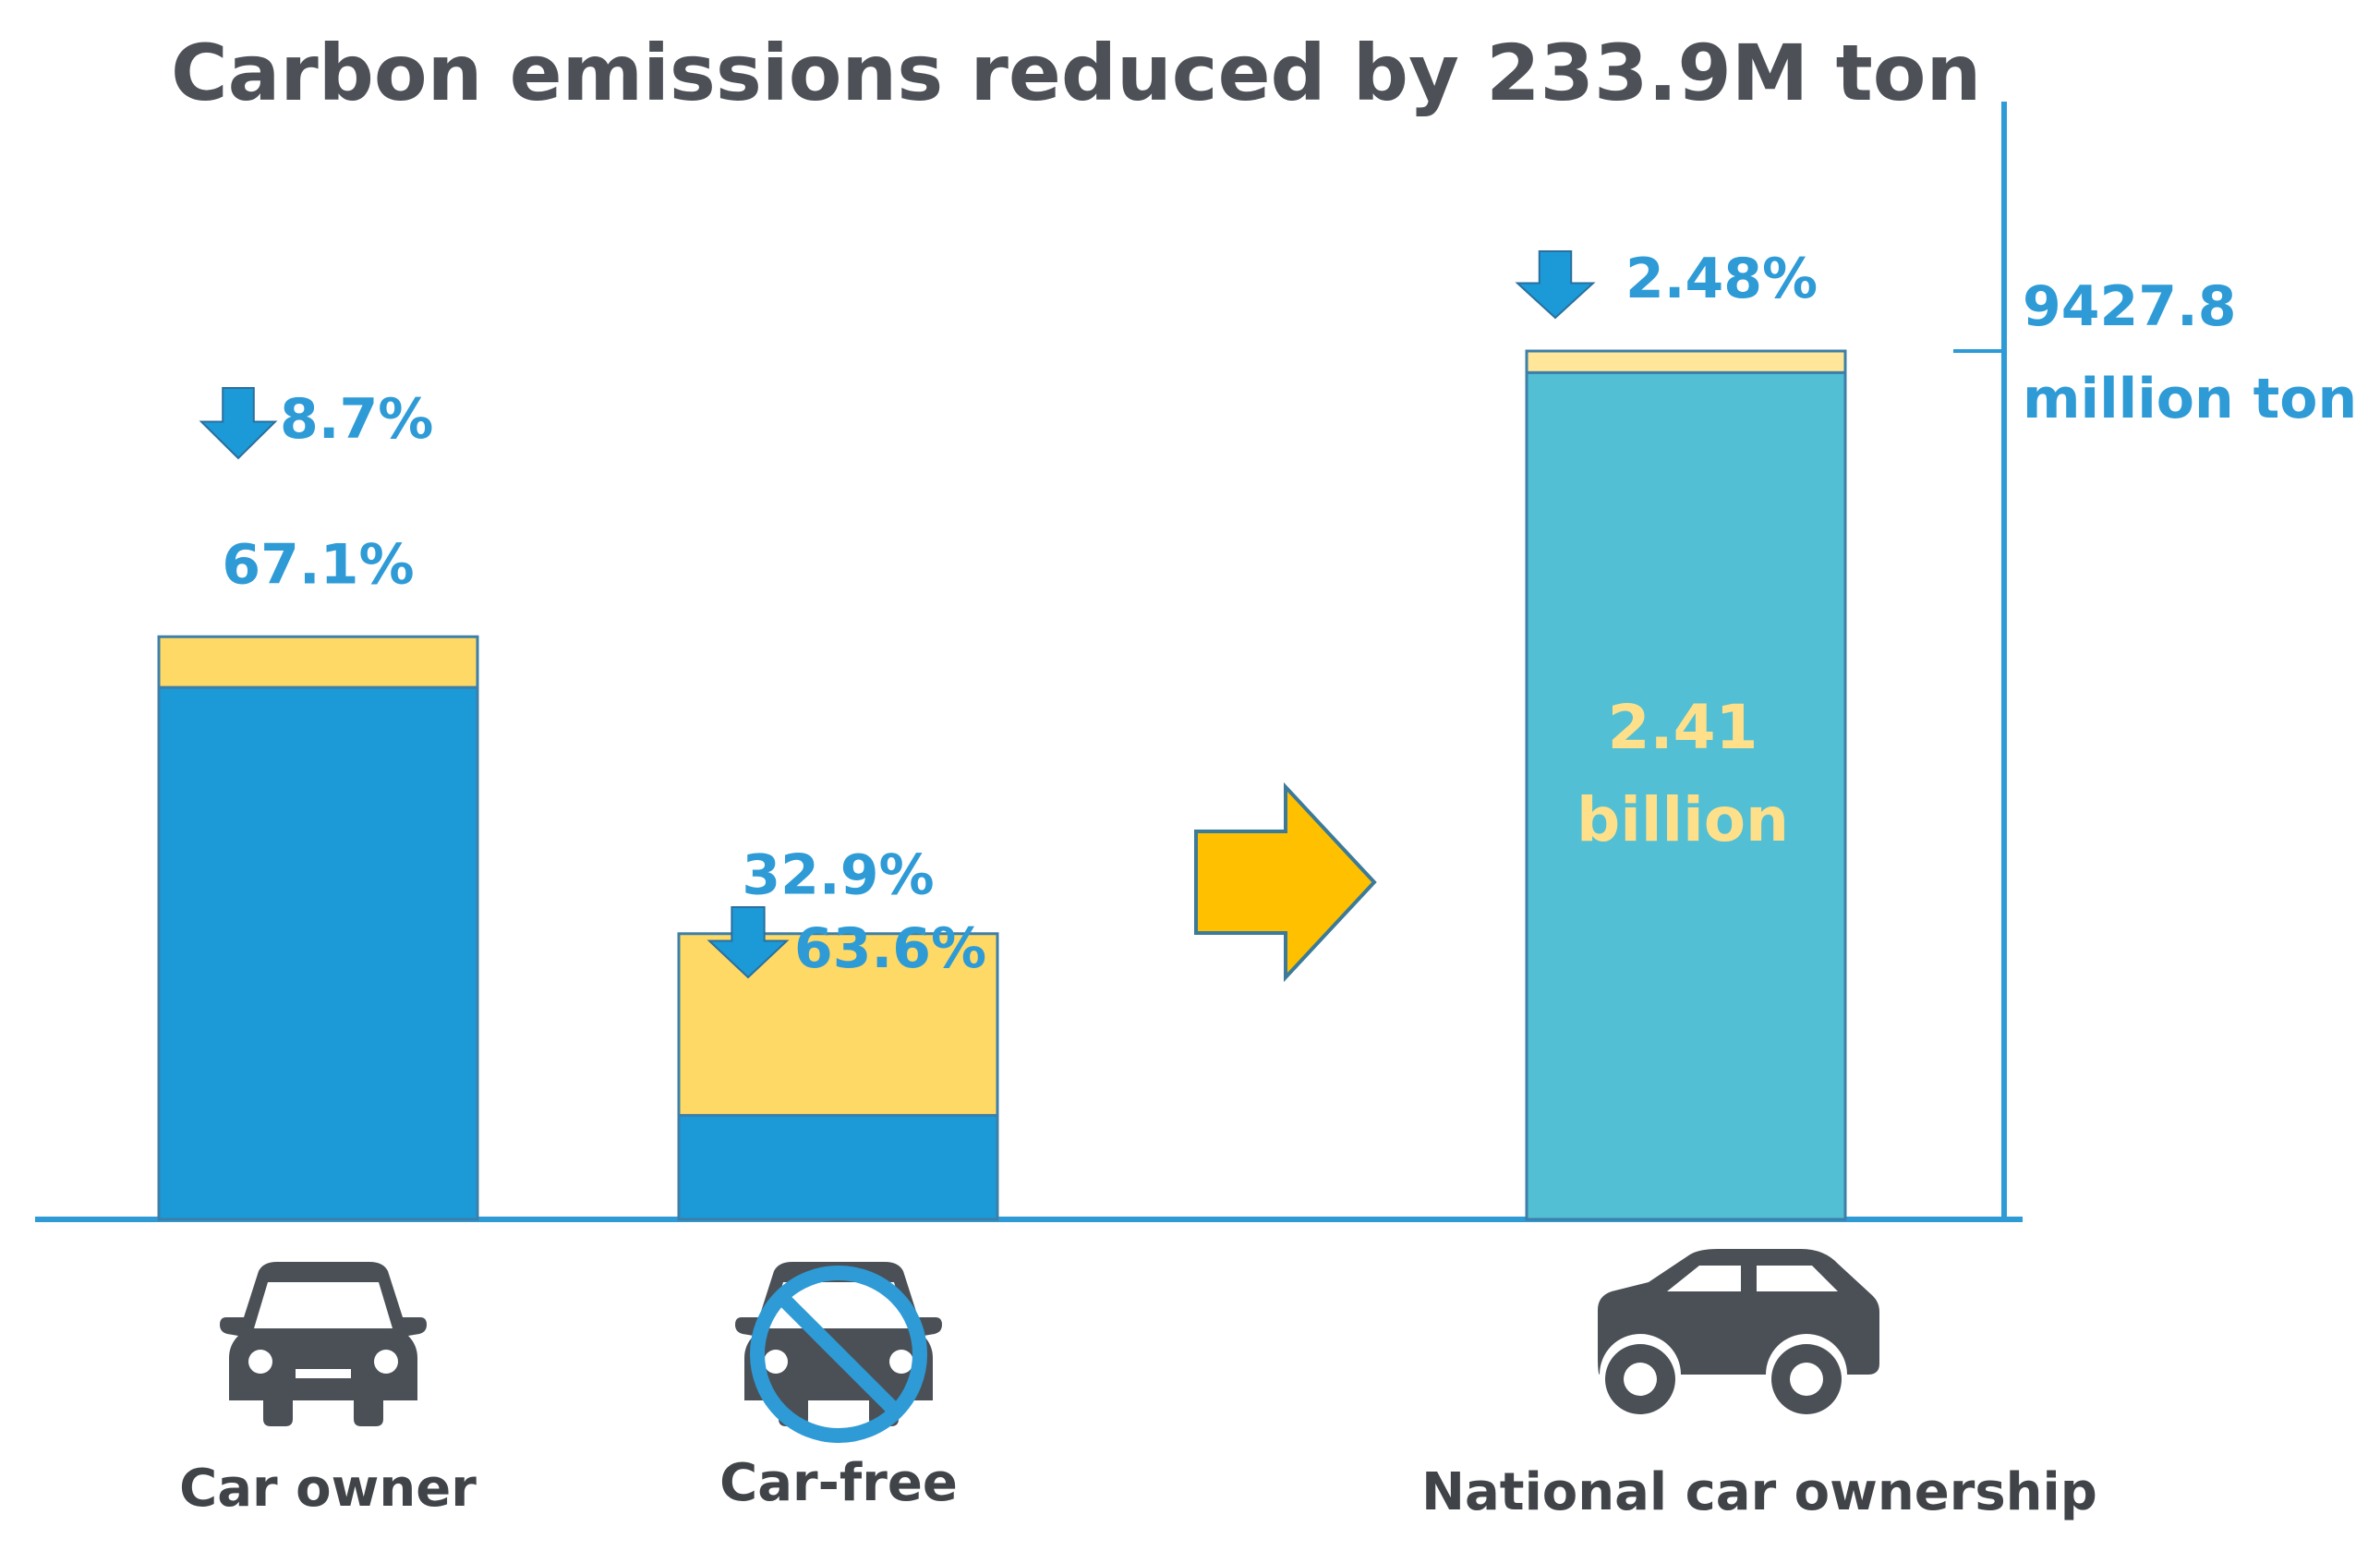  What do you see at coordinates (1683, 727) in the screenshot?
I see `national-value: 2.41` at bounding box center [1683, 727].